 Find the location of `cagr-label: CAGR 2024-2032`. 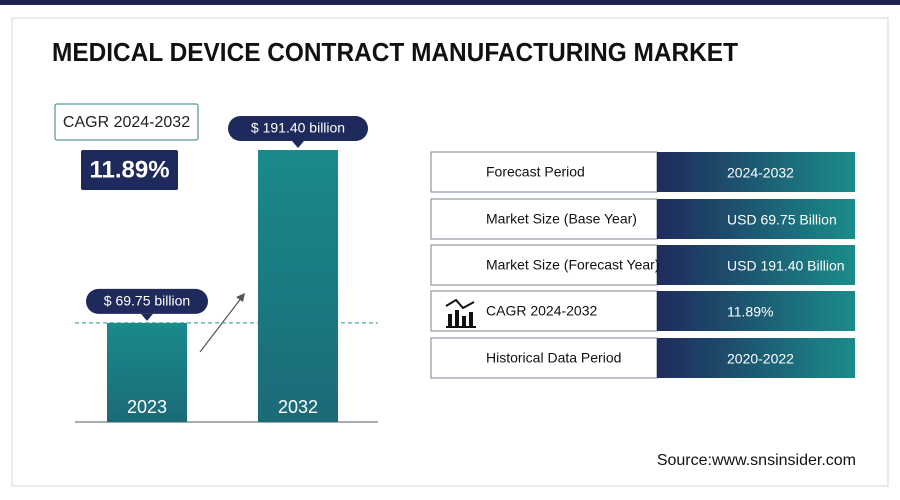

cagr-label: CAGR 2024-2032 is located at coordinates (126, 122).